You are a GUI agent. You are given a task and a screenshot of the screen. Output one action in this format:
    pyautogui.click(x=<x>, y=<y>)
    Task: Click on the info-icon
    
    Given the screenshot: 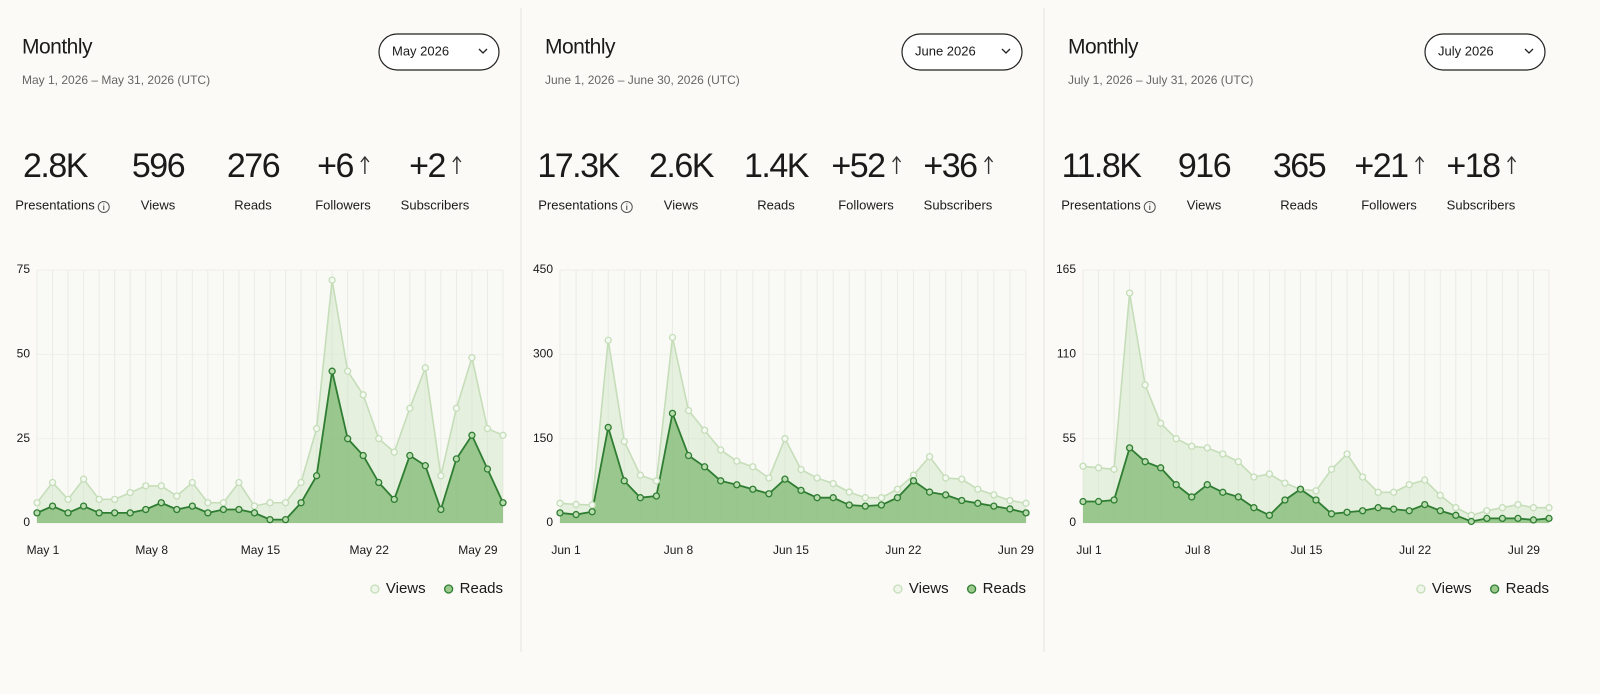 What is the action you would take?
    pyautogui.click(x=1149, y=207)
    